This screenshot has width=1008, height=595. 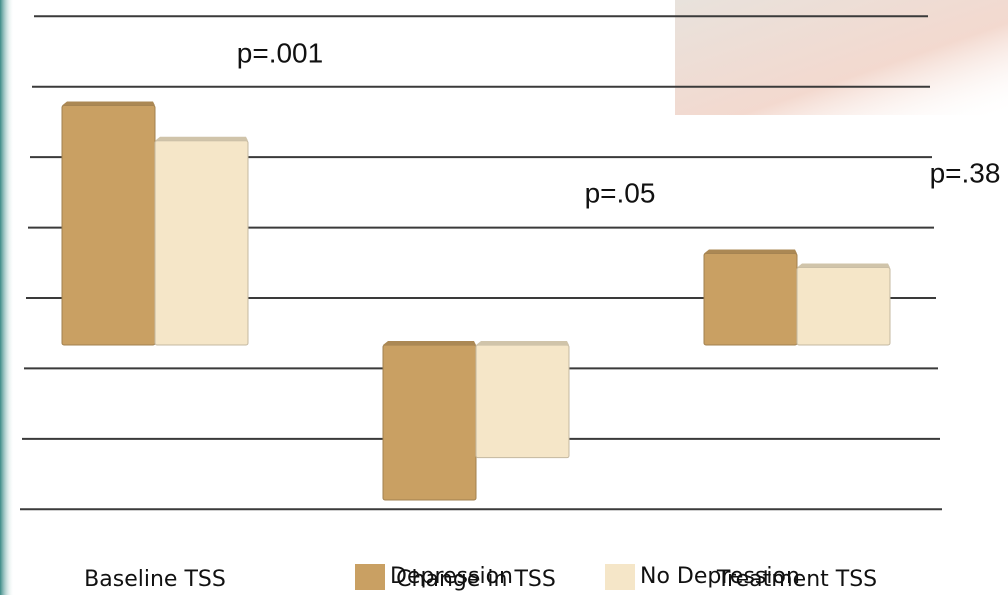 I want to click on annotation: p=.001, so click(x=280, y=52).